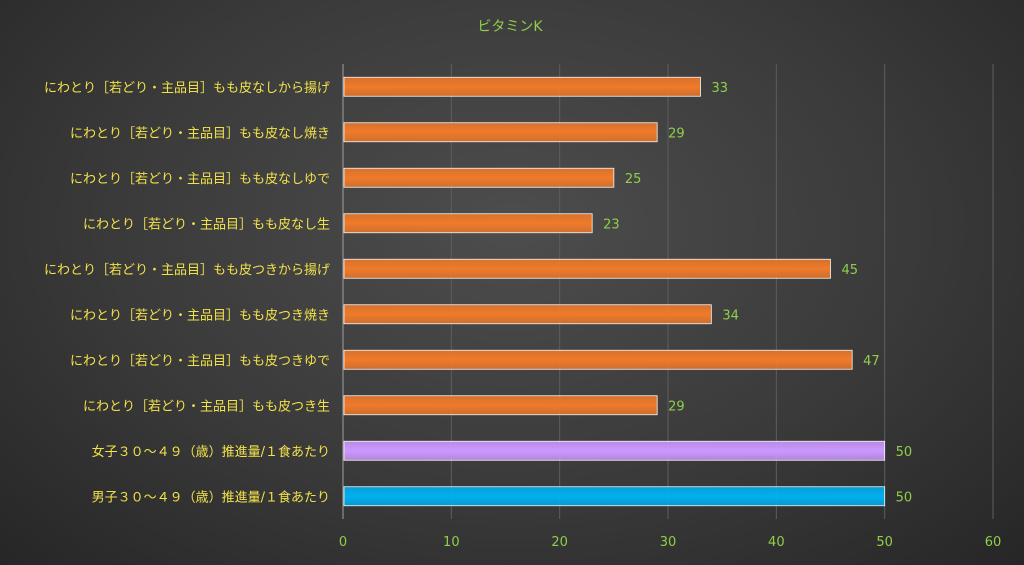 The image size is (1024, 565). What do you see at coordinates (730, 315) in the screenshot?
I see `data-label: 34` at bounding box center [730, 315].